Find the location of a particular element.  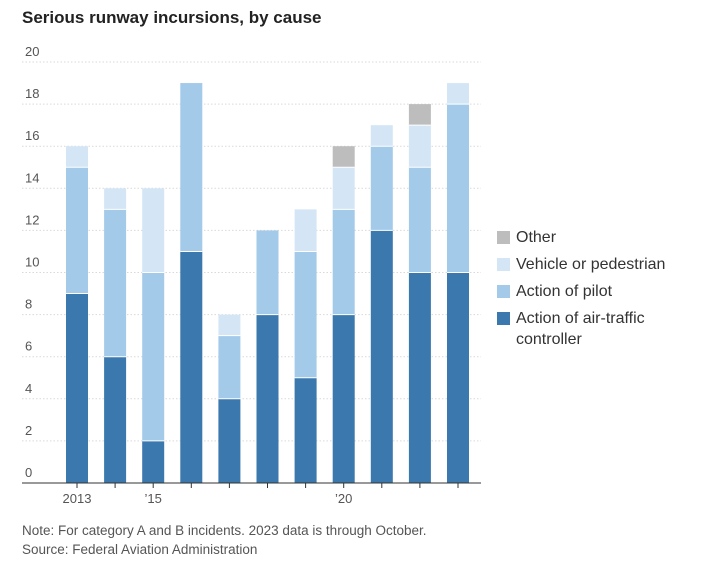

legend-item-vehicle-or-pedestrian: Vehicle or pedestrian is located at coordinates (596, 264).